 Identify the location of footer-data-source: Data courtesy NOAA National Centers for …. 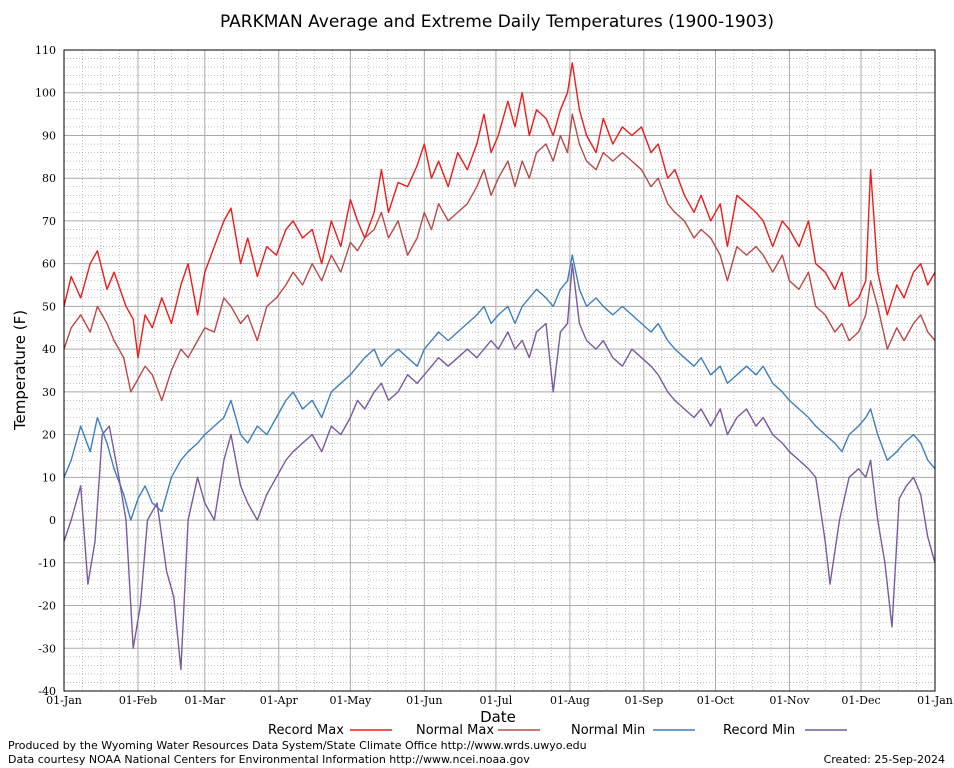
(269, 759).